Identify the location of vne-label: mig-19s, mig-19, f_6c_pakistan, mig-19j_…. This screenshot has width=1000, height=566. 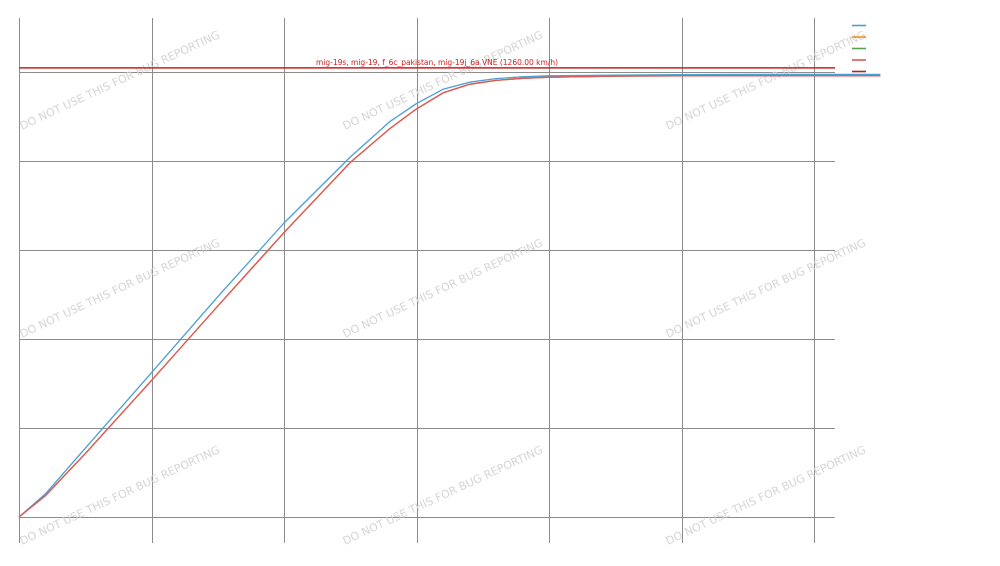
(437, 62).